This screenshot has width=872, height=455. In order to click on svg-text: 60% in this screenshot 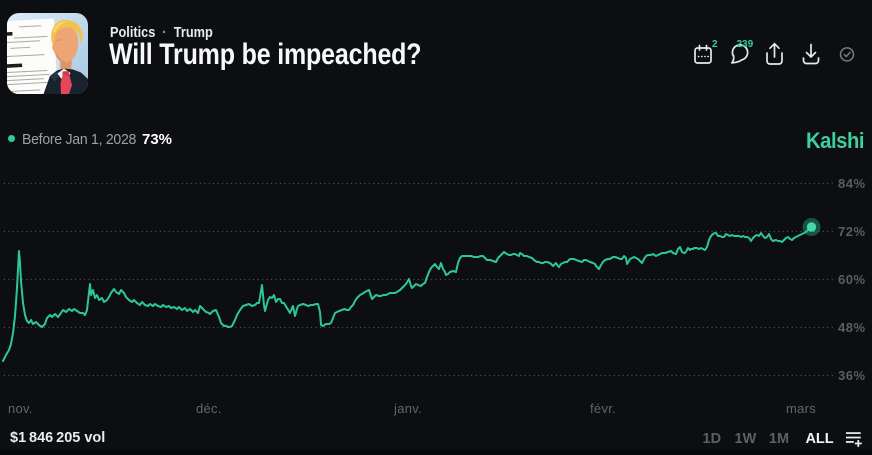, I will do `click(852, 279)`.